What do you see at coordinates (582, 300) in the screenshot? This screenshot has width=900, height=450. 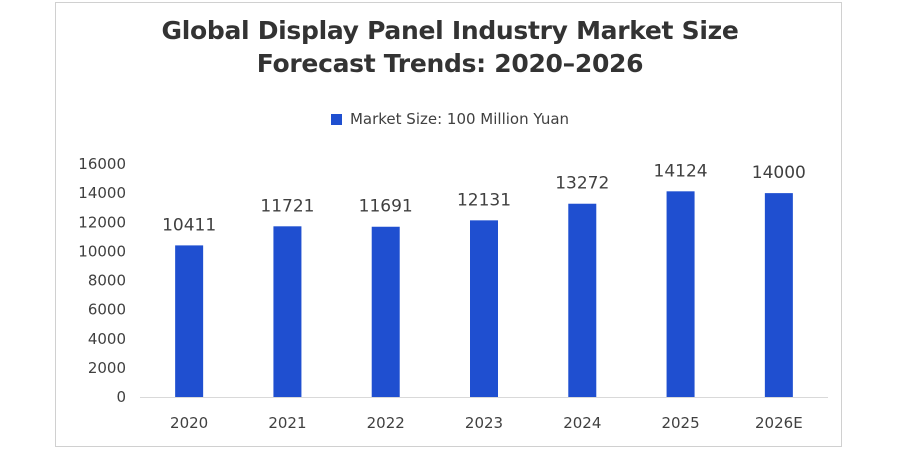 I see `bar-2024` at bounding box center [582, 300].